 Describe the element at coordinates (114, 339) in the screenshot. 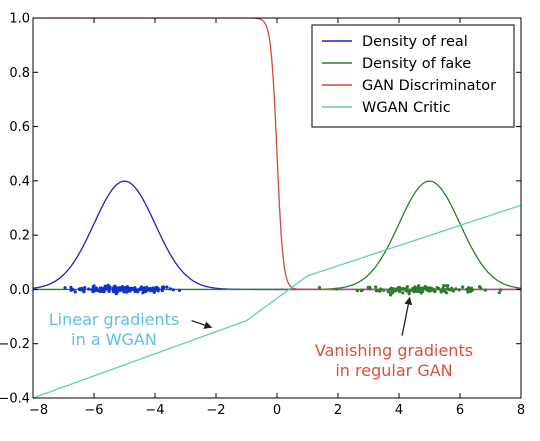

I see `annotation-text: in a WGAN` at that location.